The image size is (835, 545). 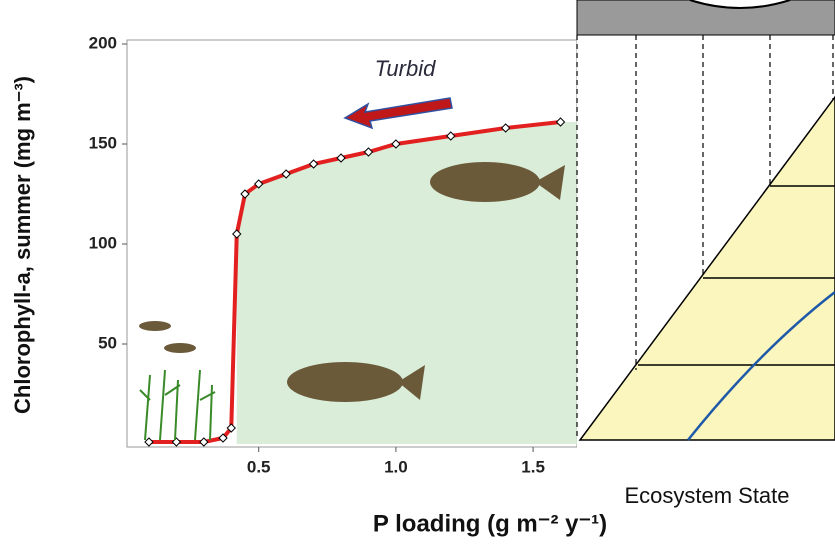 I want to click on annotation: Turbid, so click(x=405, y=68).